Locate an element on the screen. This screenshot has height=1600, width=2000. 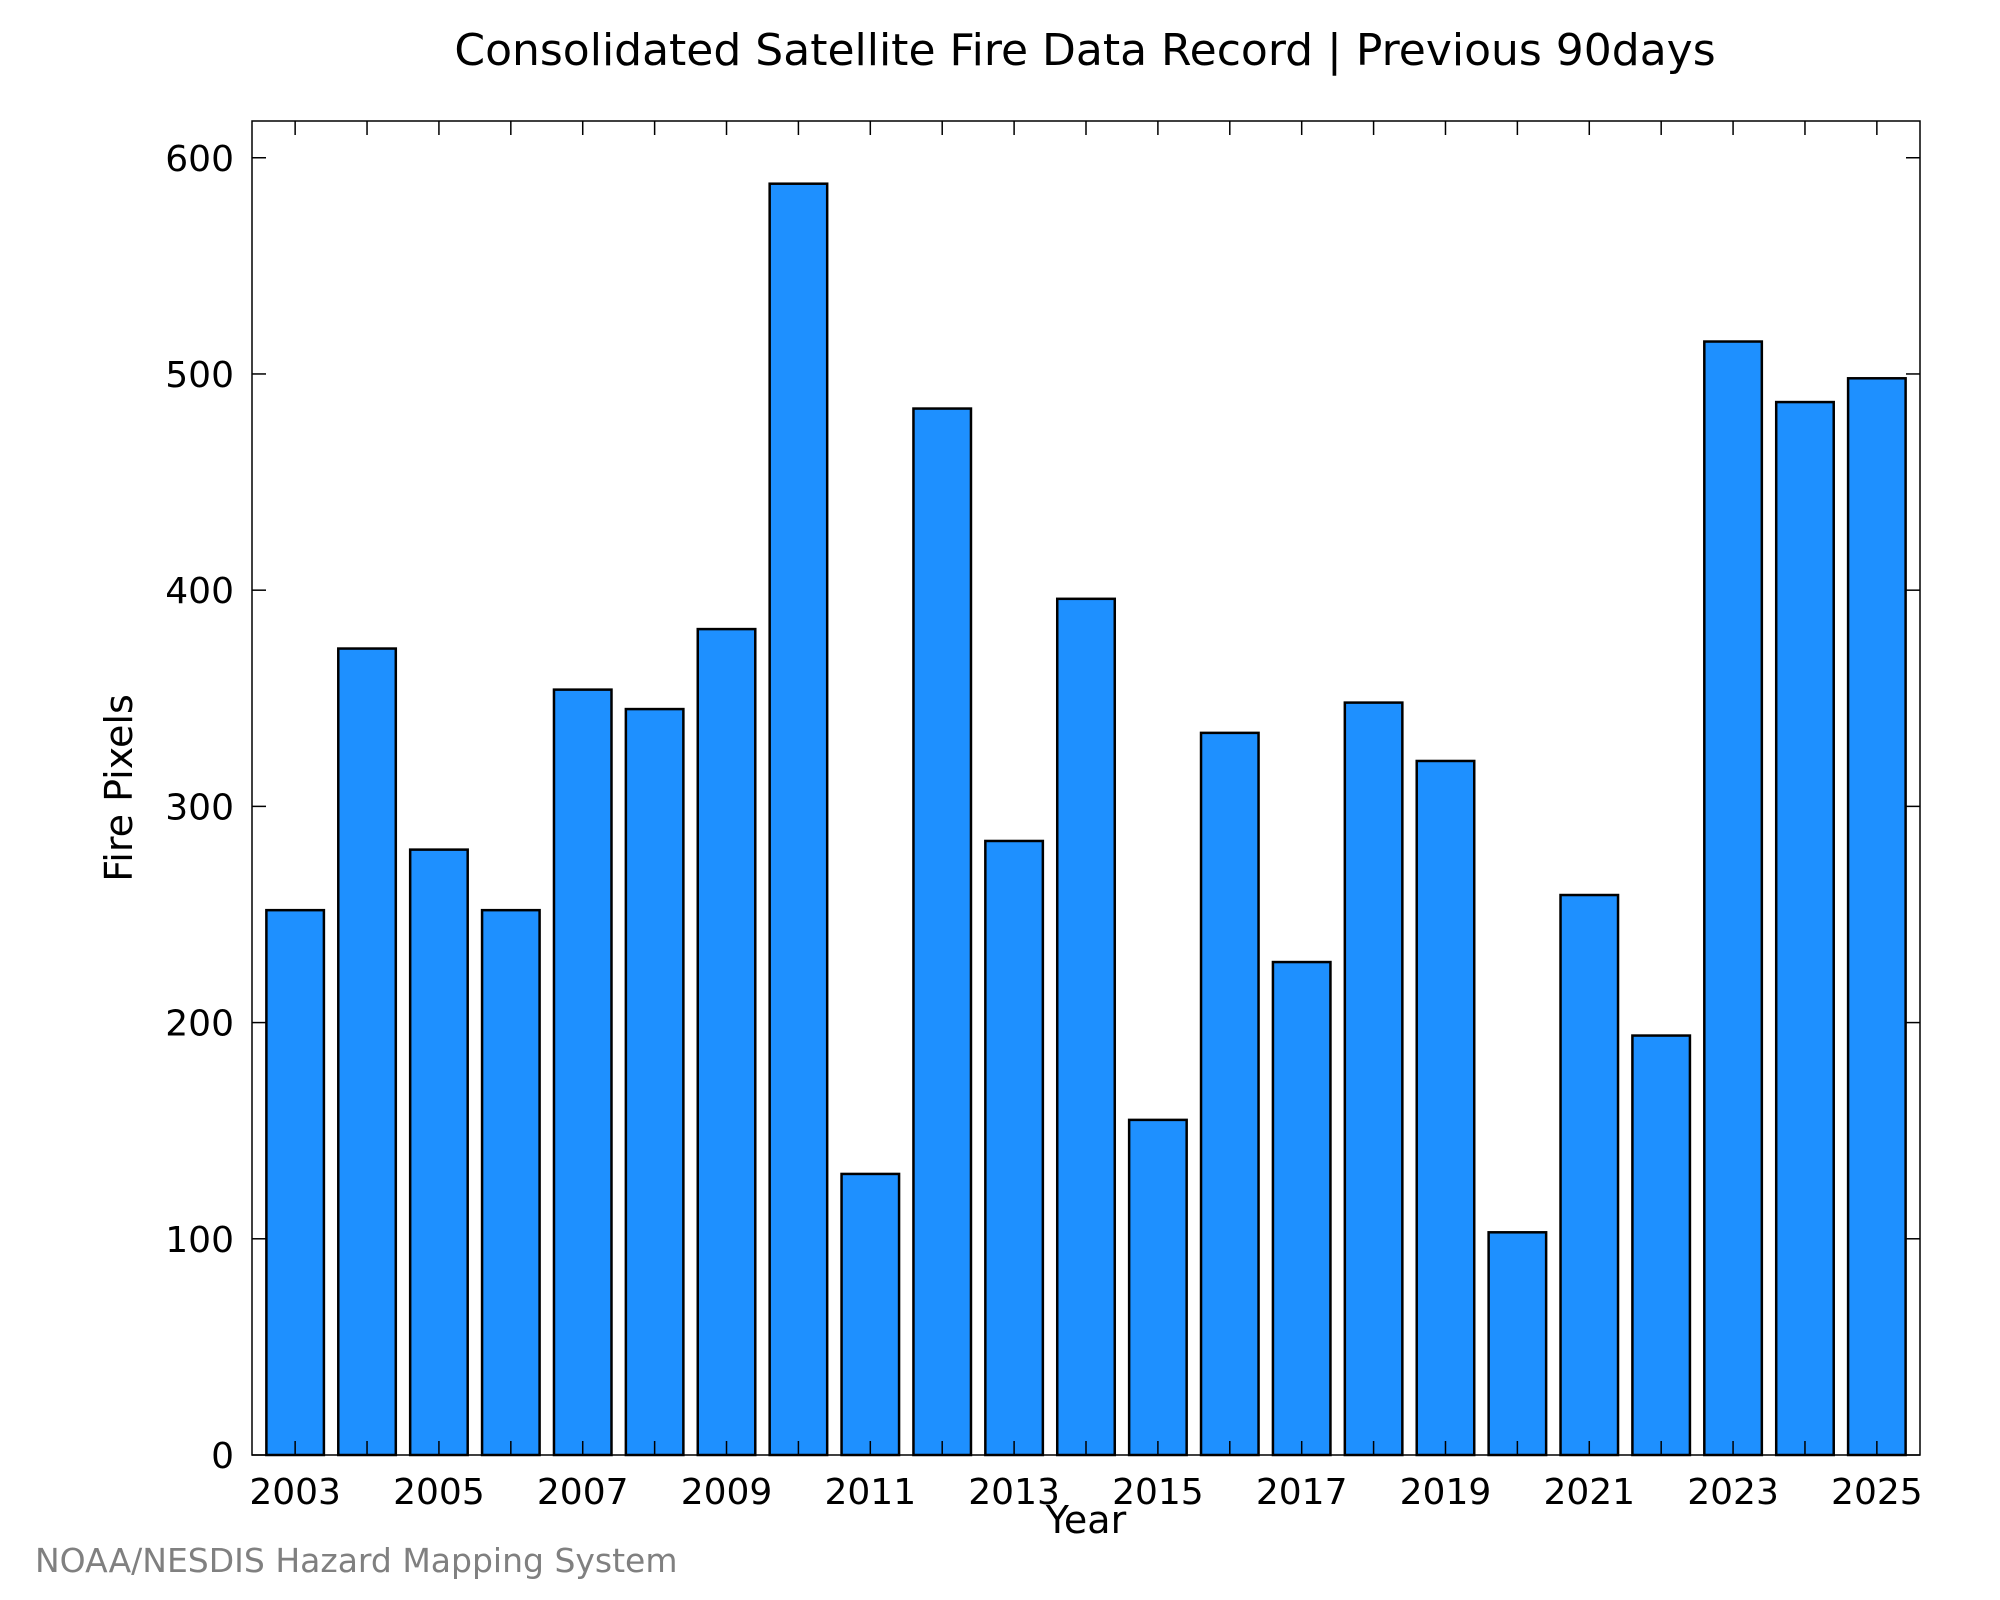
y-tick-label-200: 200 is located at coordinates (199, 1024).